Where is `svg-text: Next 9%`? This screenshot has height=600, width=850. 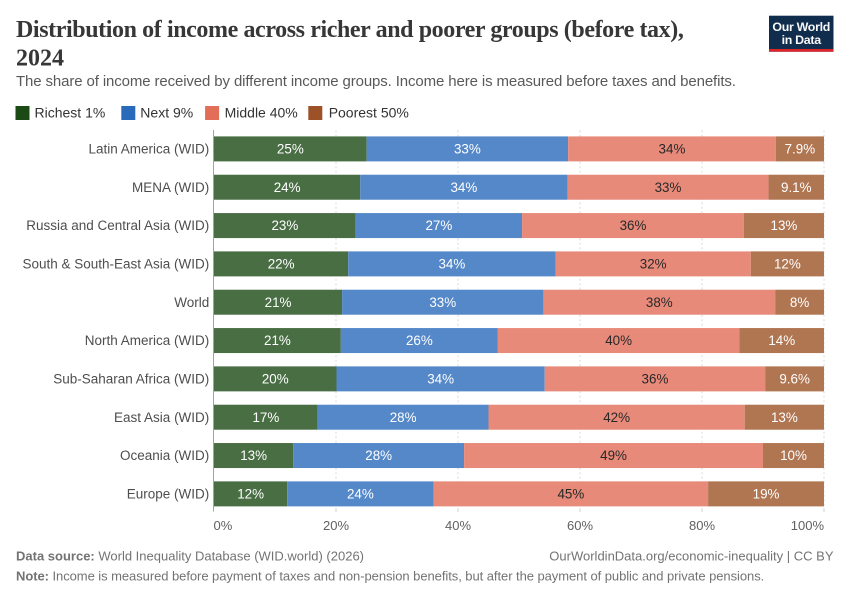
svg-text: Next 9% is located at coordinates (166, 113).